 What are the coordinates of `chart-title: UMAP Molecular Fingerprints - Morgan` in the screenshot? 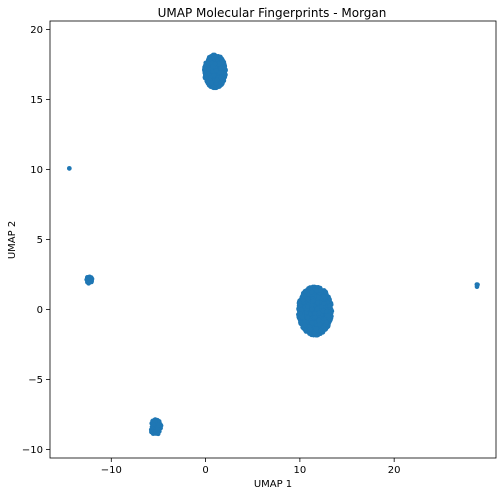 It's located at (272, 13).